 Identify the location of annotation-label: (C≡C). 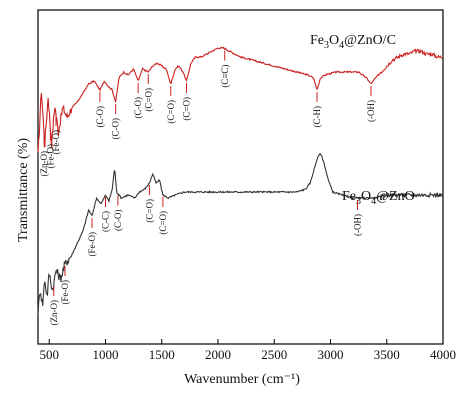
(225, 76).